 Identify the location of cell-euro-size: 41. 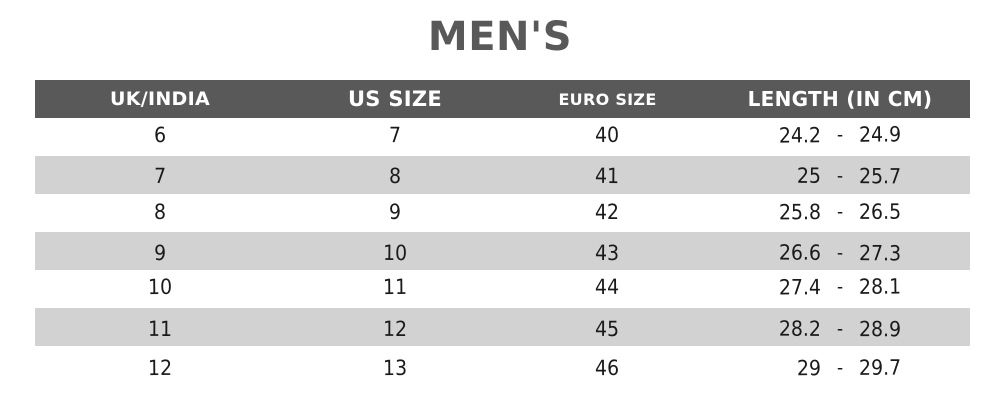
(607, 175).